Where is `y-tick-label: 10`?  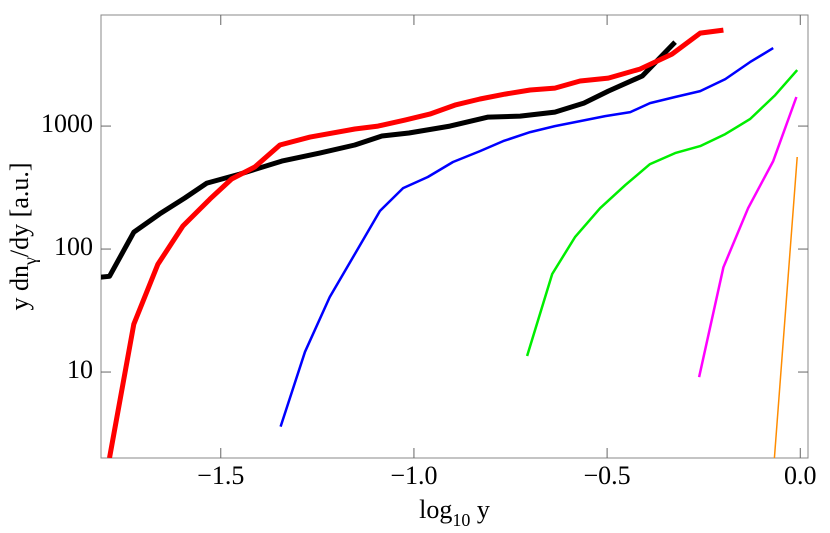
y-tick-label: 10 is located at coordinates (80, 369).